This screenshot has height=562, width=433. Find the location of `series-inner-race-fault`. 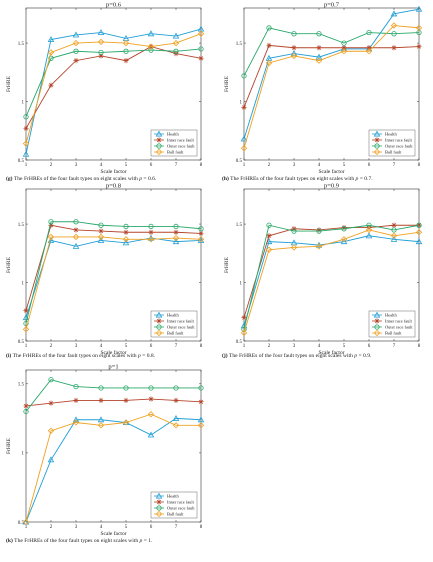

series-inner-race-fault is located at coordinates (113, 402).